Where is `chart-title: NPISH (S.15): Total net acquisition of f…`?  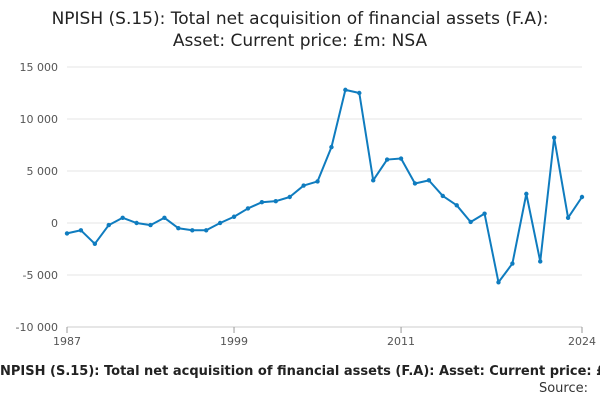
chart-title: NPISH (S.15): Total net acquisition of f… is located at coordinates (300, 30).